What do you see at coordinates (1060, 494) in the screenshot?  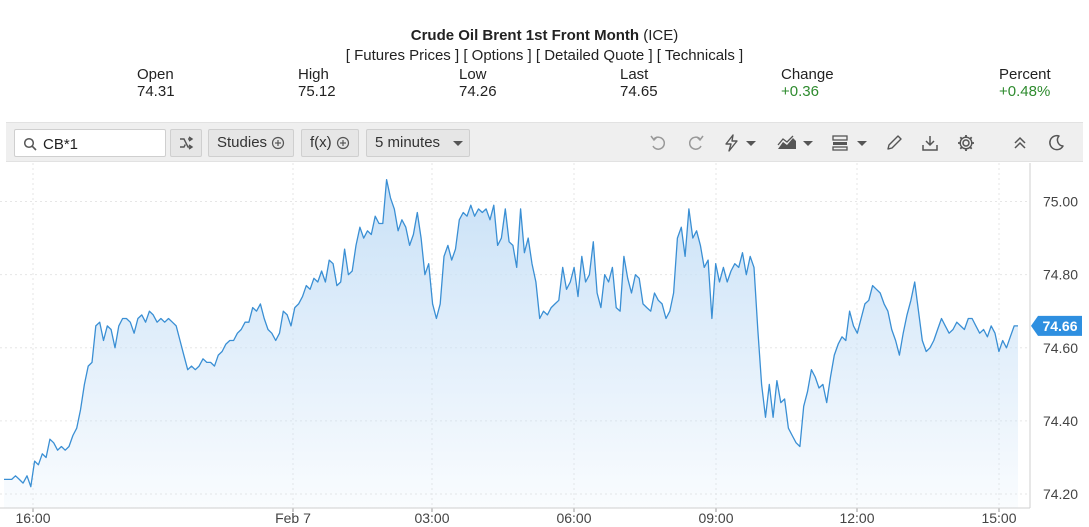 I see `y-tick-label: 74.20` at bounding box center [1060, 494].